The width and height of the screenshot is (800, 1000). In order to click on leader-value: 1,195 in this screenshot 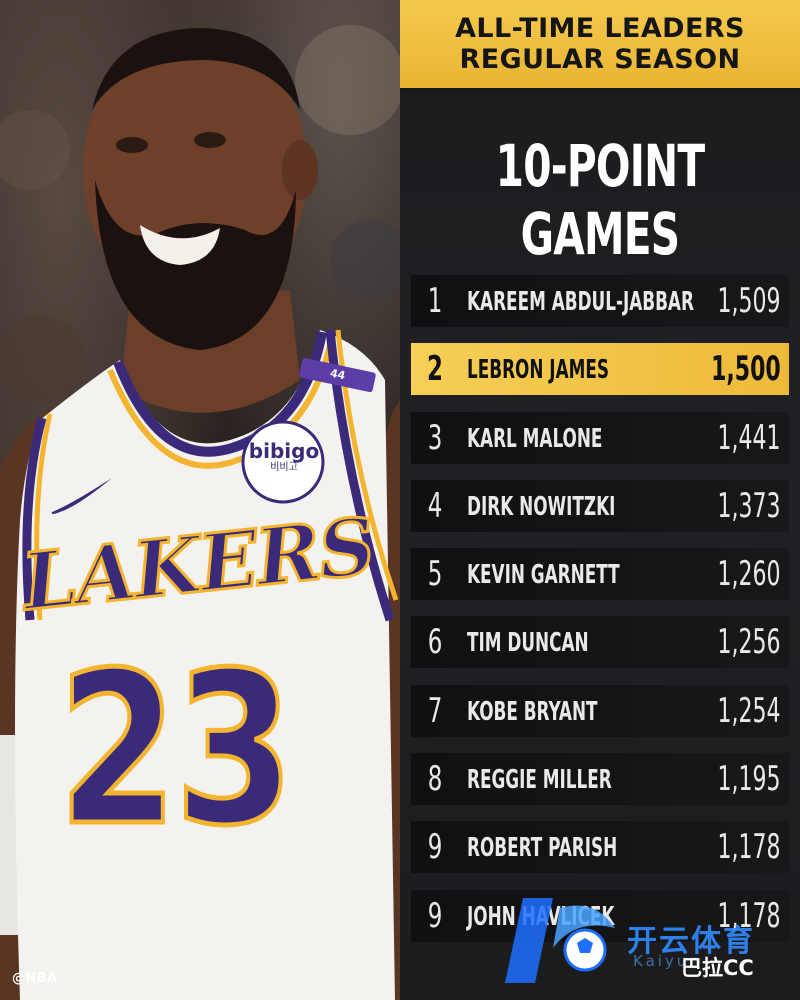, I will do `click(749, 779)`.